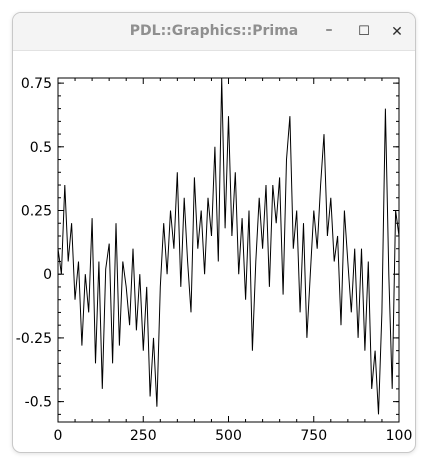 This screenshot has width=428, height=466. I want to click on maximize-icon: ☐, so click(364, 31).